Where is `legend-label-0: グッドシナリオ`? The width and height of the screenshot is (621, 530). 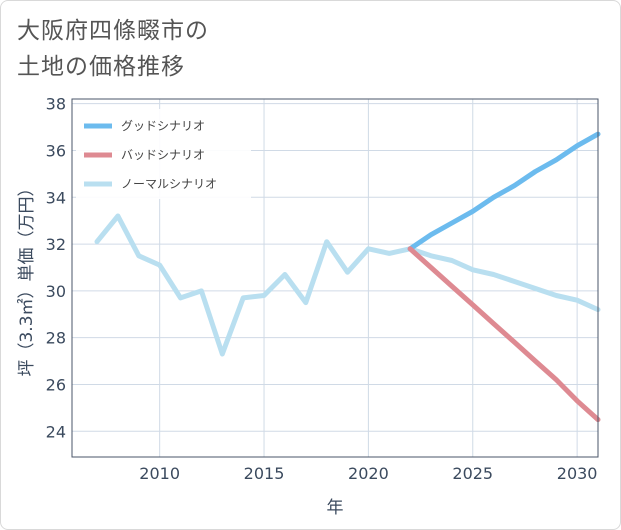 legend-label-0: グッドシナリオ is located at coordinates (163, 126).